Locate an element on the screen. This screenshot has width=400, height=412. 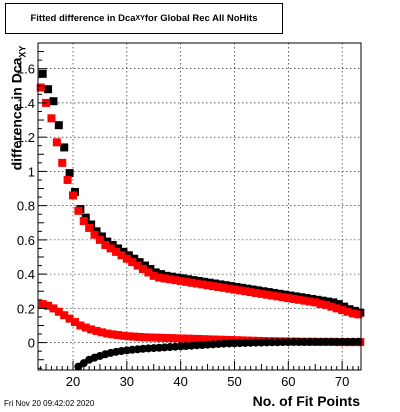
y-tick-label: 1.4 is located at coordinates (26, 103).